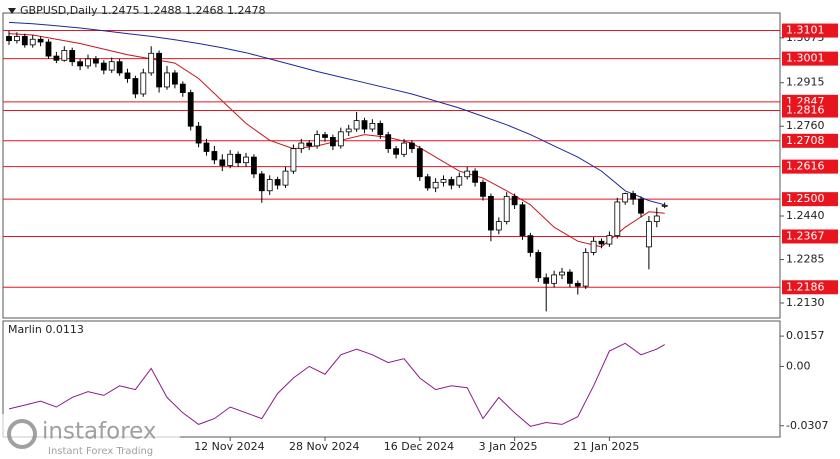 The height and width of the screenshot is (459, 840). What do you see at coordinates (805, 125) in the screenshot?
I see `y-tick-label: 1.2760` at bounding box center [805, 125].